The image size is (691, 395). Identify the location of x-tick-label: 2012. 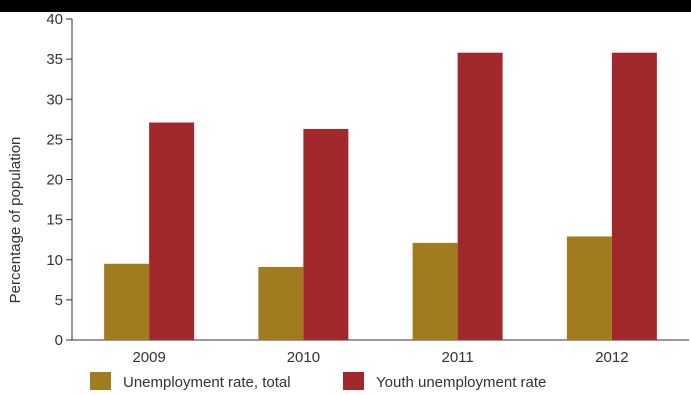
(611, 357).